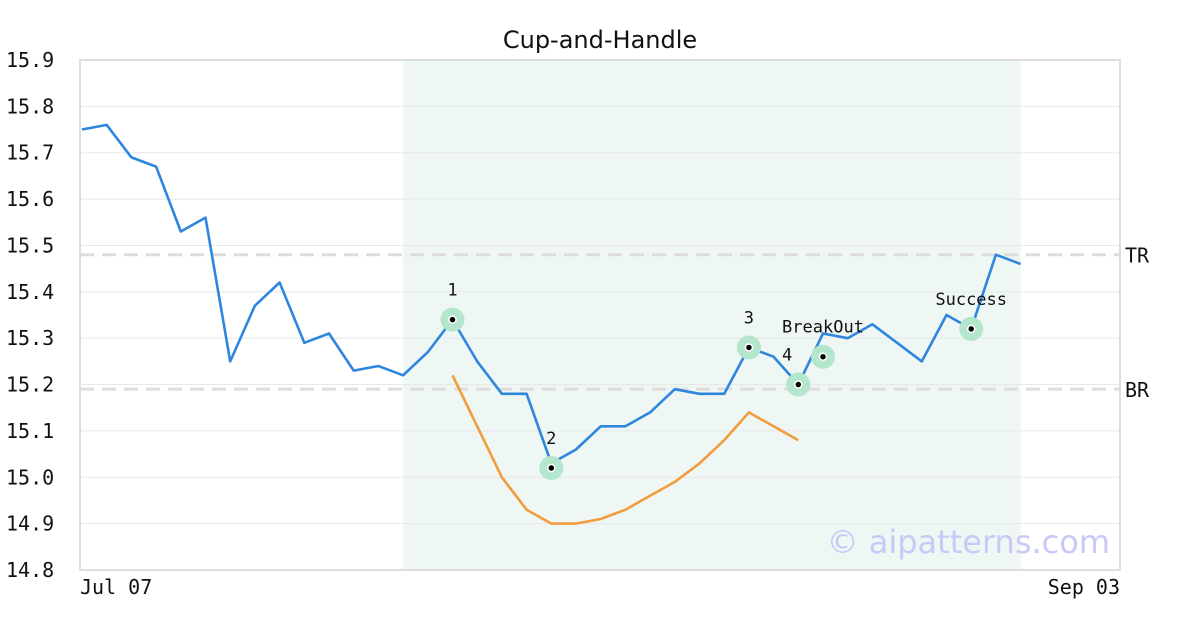 Image resolution: width=1200 pixels, height=630 pixels. What do you see at coordinates (823, 328) in the screenshot?
I see `point-label: BreakOut` at bounding box center [823, 328].